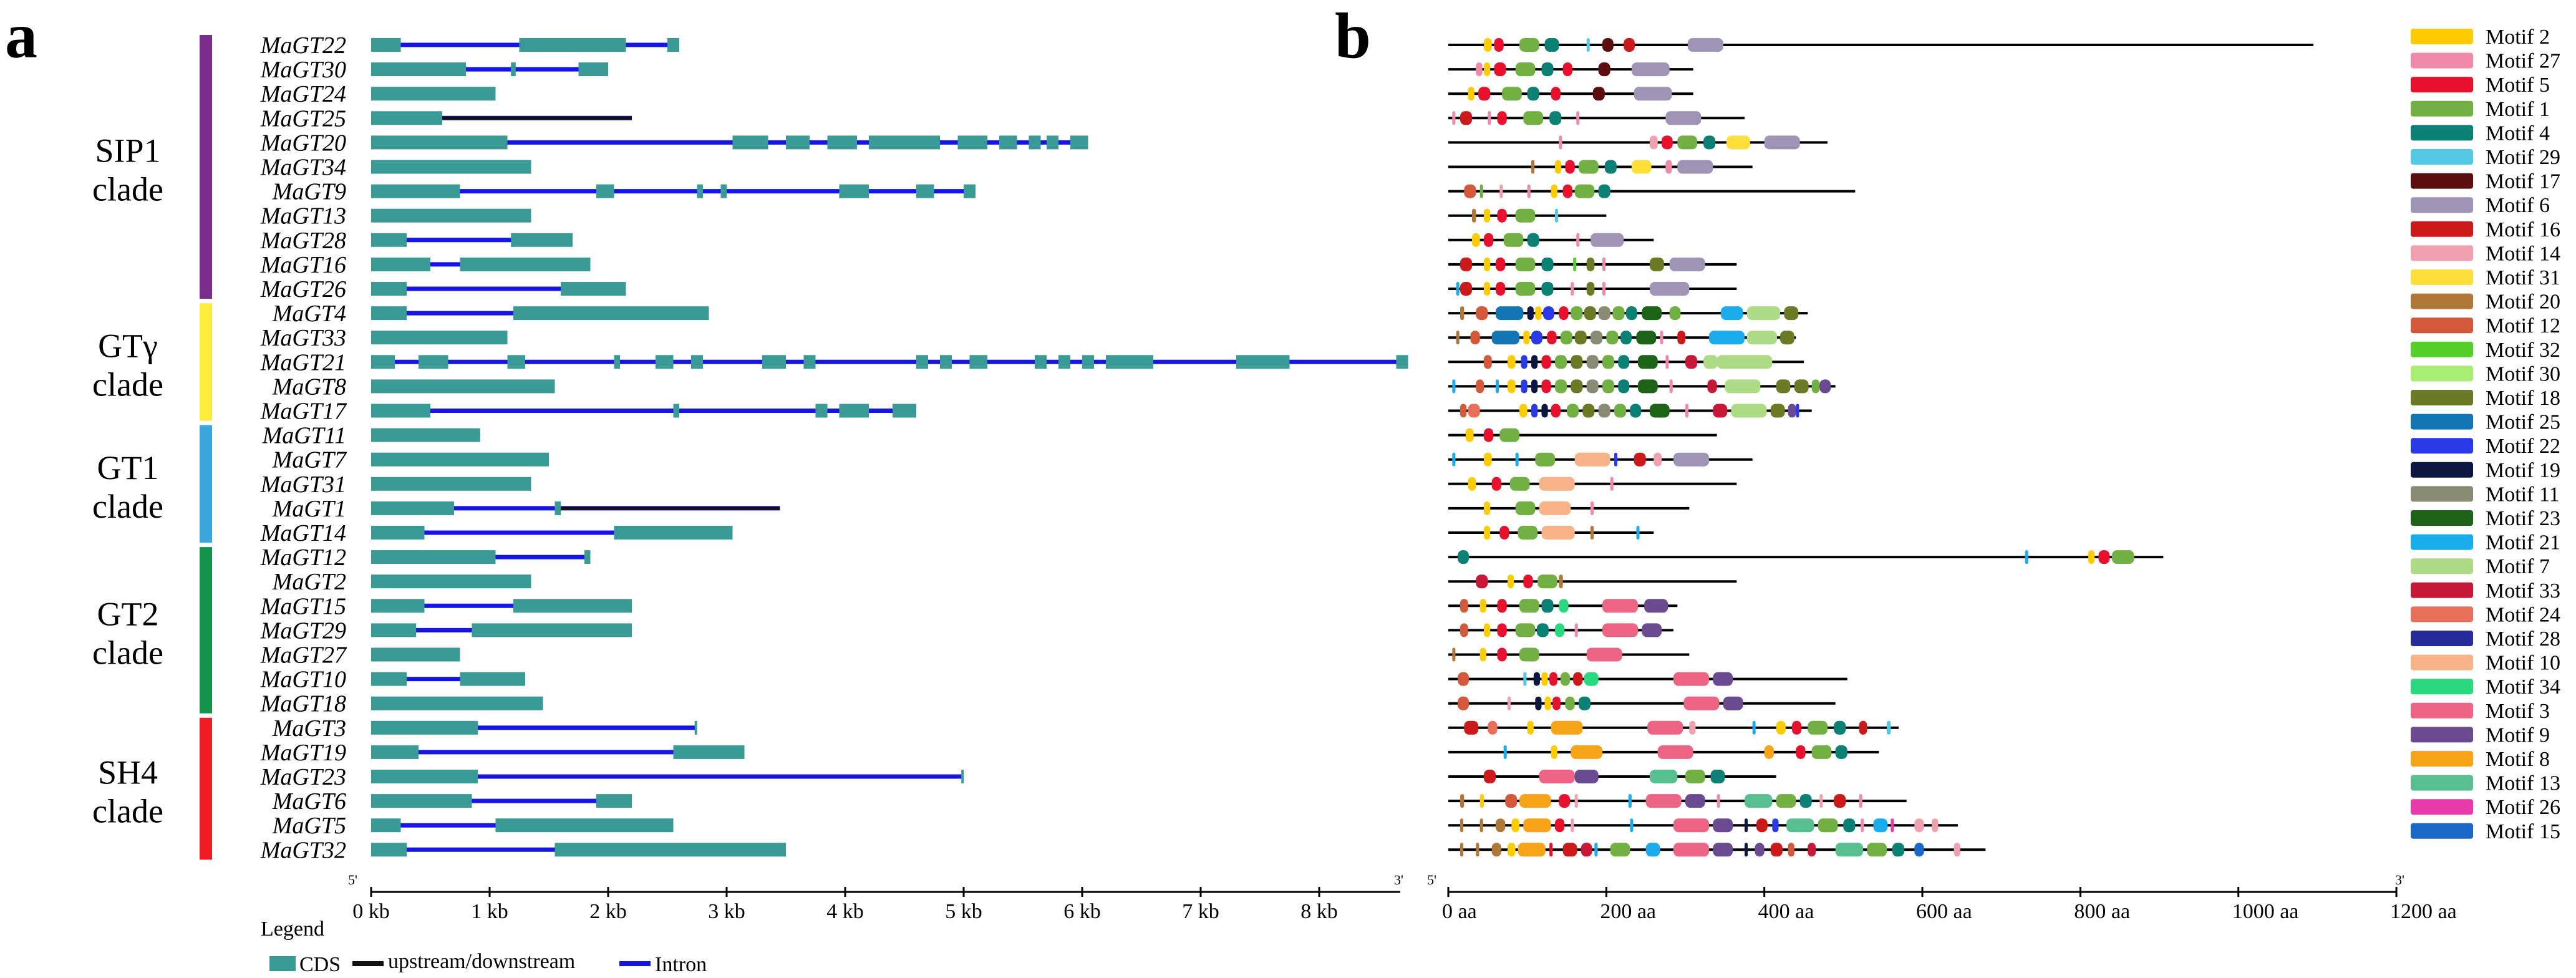  What do you see at coordinates (2523, 542) in the screenshot?
I see `motif-legend-label: Motif 21` at bounding box center [2523, 542].